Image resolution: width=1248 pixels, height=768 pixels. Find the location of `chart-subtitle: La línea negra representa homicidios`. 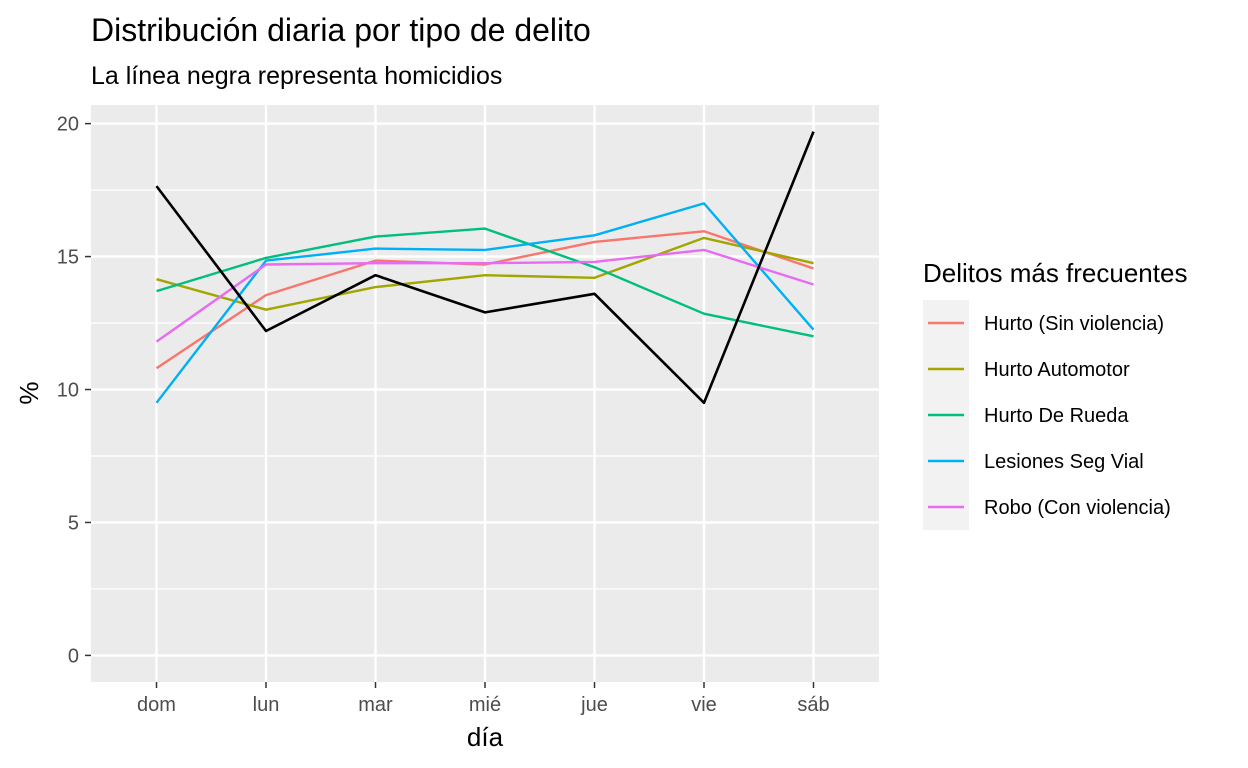

chart-subtitle: La línea negra representa homicidios is located at coordinates (296, 76).